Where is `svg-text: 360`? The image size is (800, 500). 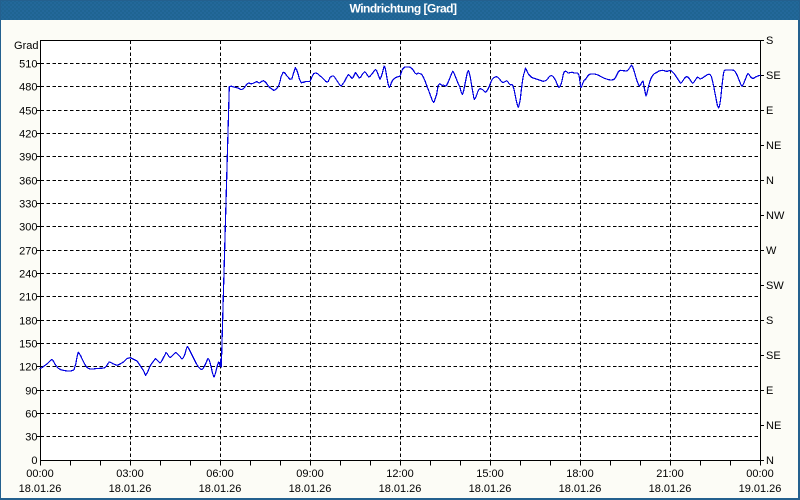
svg-text: 360 is located at coordinates (28, 182).